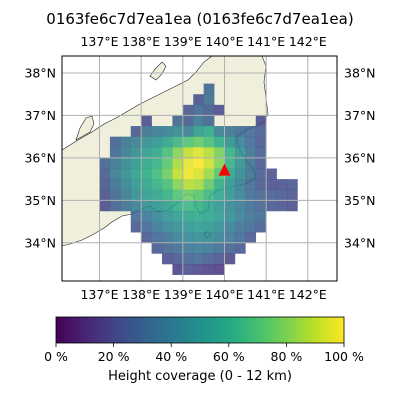  What do you see at coordinates (141, 41) in the screenshot?
I see `lon-label-top: 138°E` at bounding box center [141, 41].